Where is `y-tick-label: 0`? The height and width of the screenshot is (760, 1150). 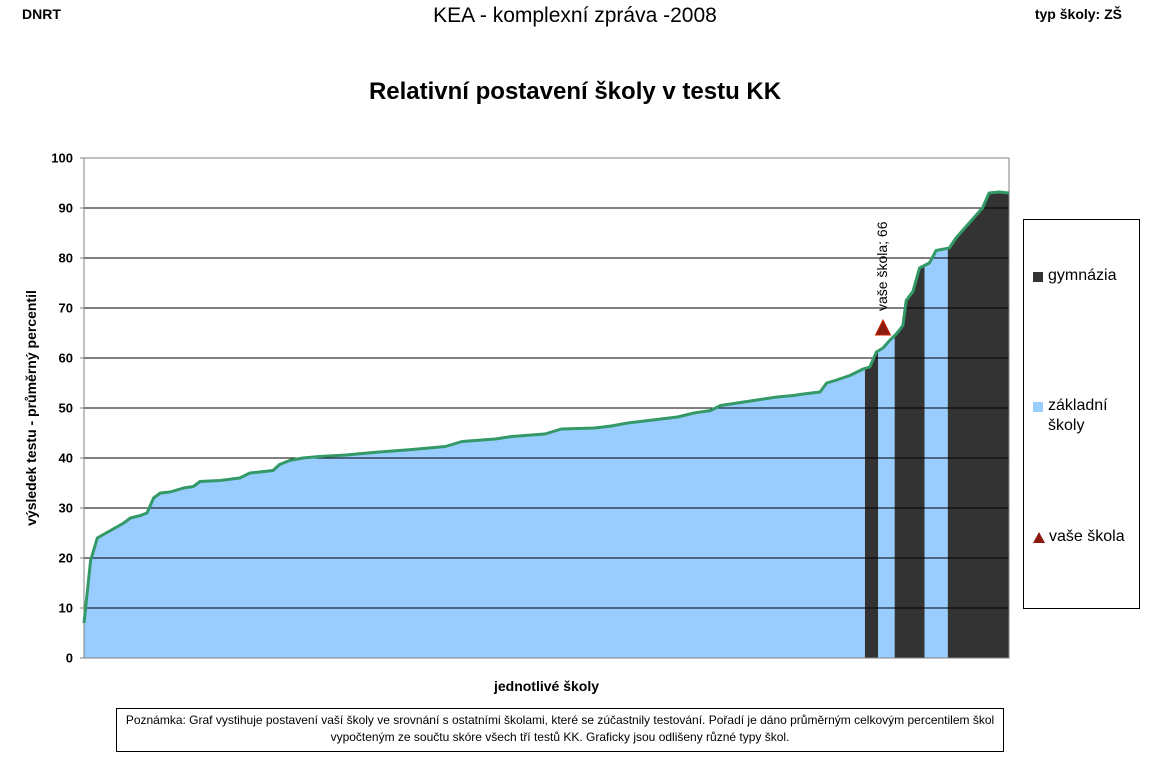 y-tick-label: 0 is located at coordinates (69, 658).